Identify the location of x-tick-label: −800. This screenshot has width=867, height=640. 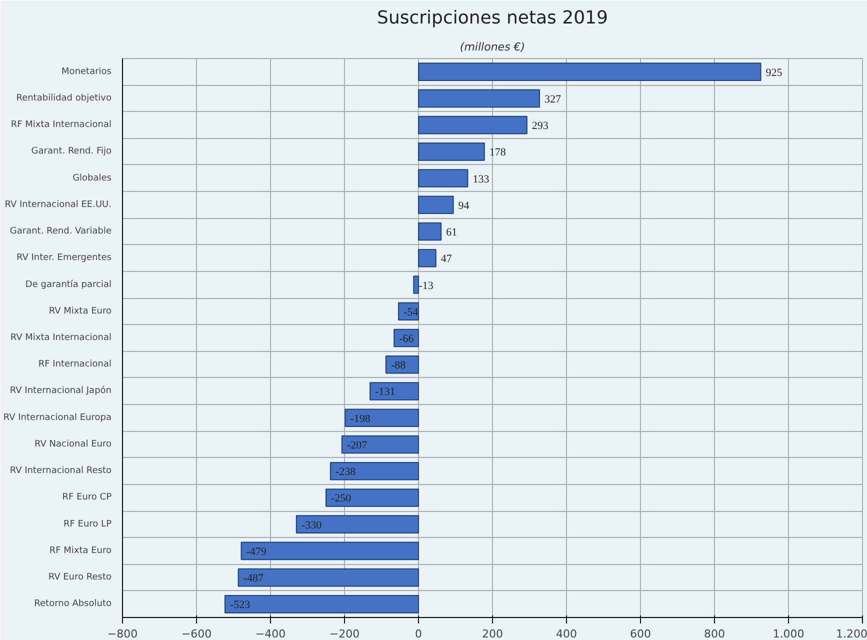
(122, 634).